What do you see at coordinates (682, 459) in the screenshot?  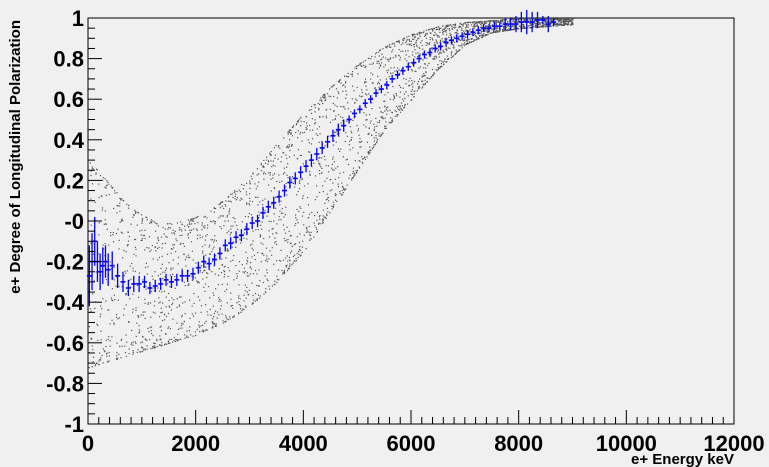 I see `x-axis-label: e+ Energy keV` at bounding box center [682, 459].